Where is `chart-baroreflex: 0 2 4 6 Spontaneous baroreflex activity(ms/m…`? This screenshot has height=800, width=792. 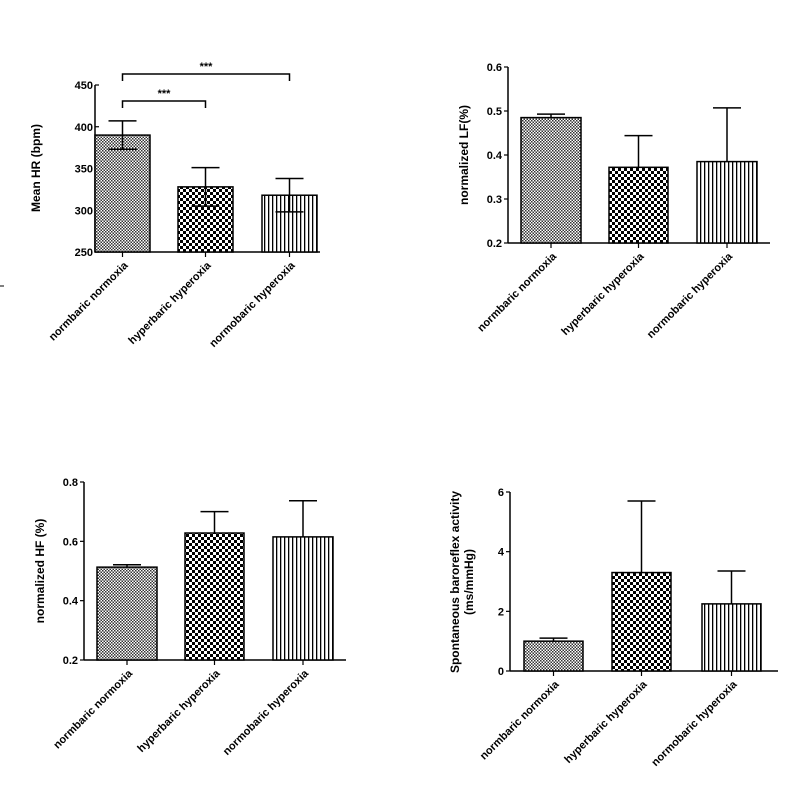
chart-baroreflex: 0 2 4 6 Spontaneous baroreflex activity(ms/m… is located at coordinates (613, 628).